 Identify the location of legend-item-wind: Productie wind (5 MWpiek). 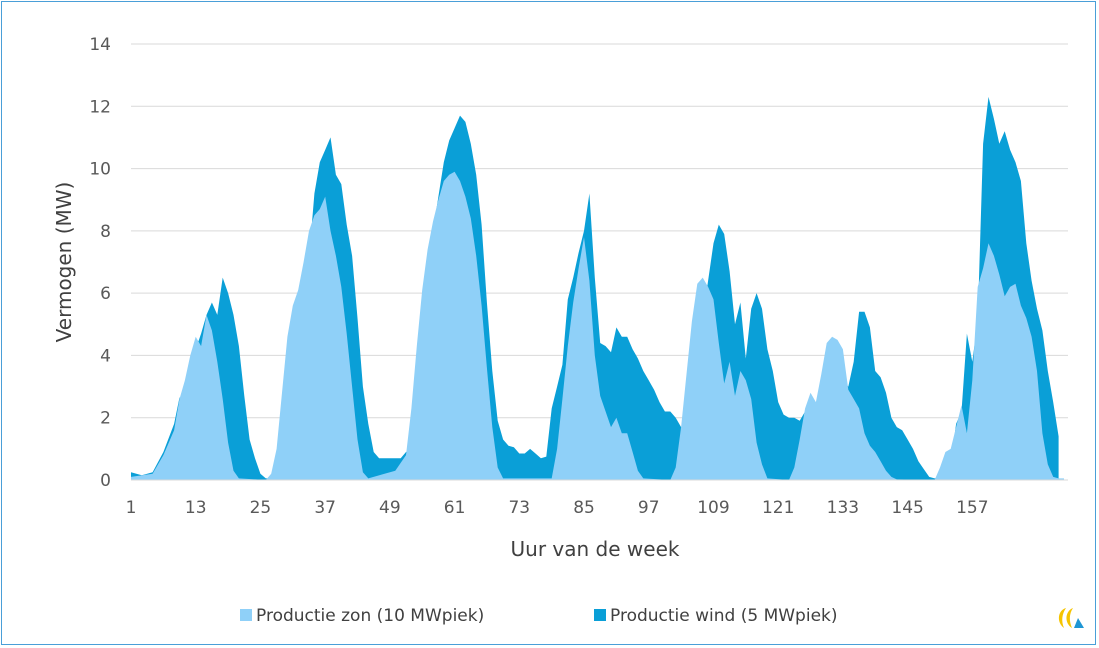
(716, 616).